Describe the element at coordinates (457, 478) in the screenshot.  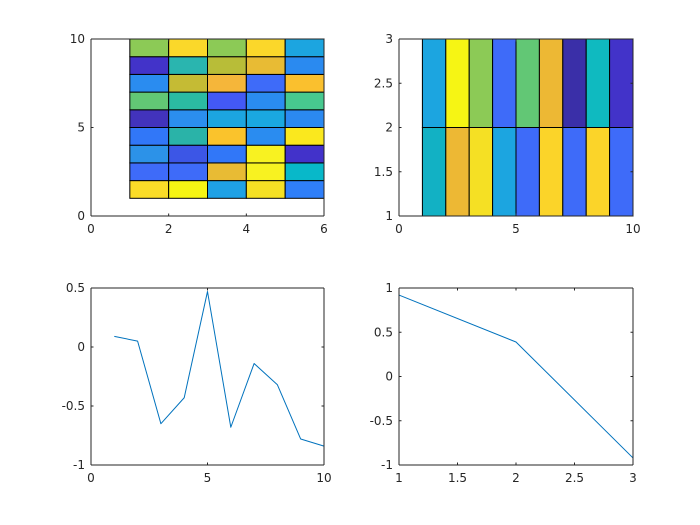
I see `x-tick-label: 1.5` at that location.